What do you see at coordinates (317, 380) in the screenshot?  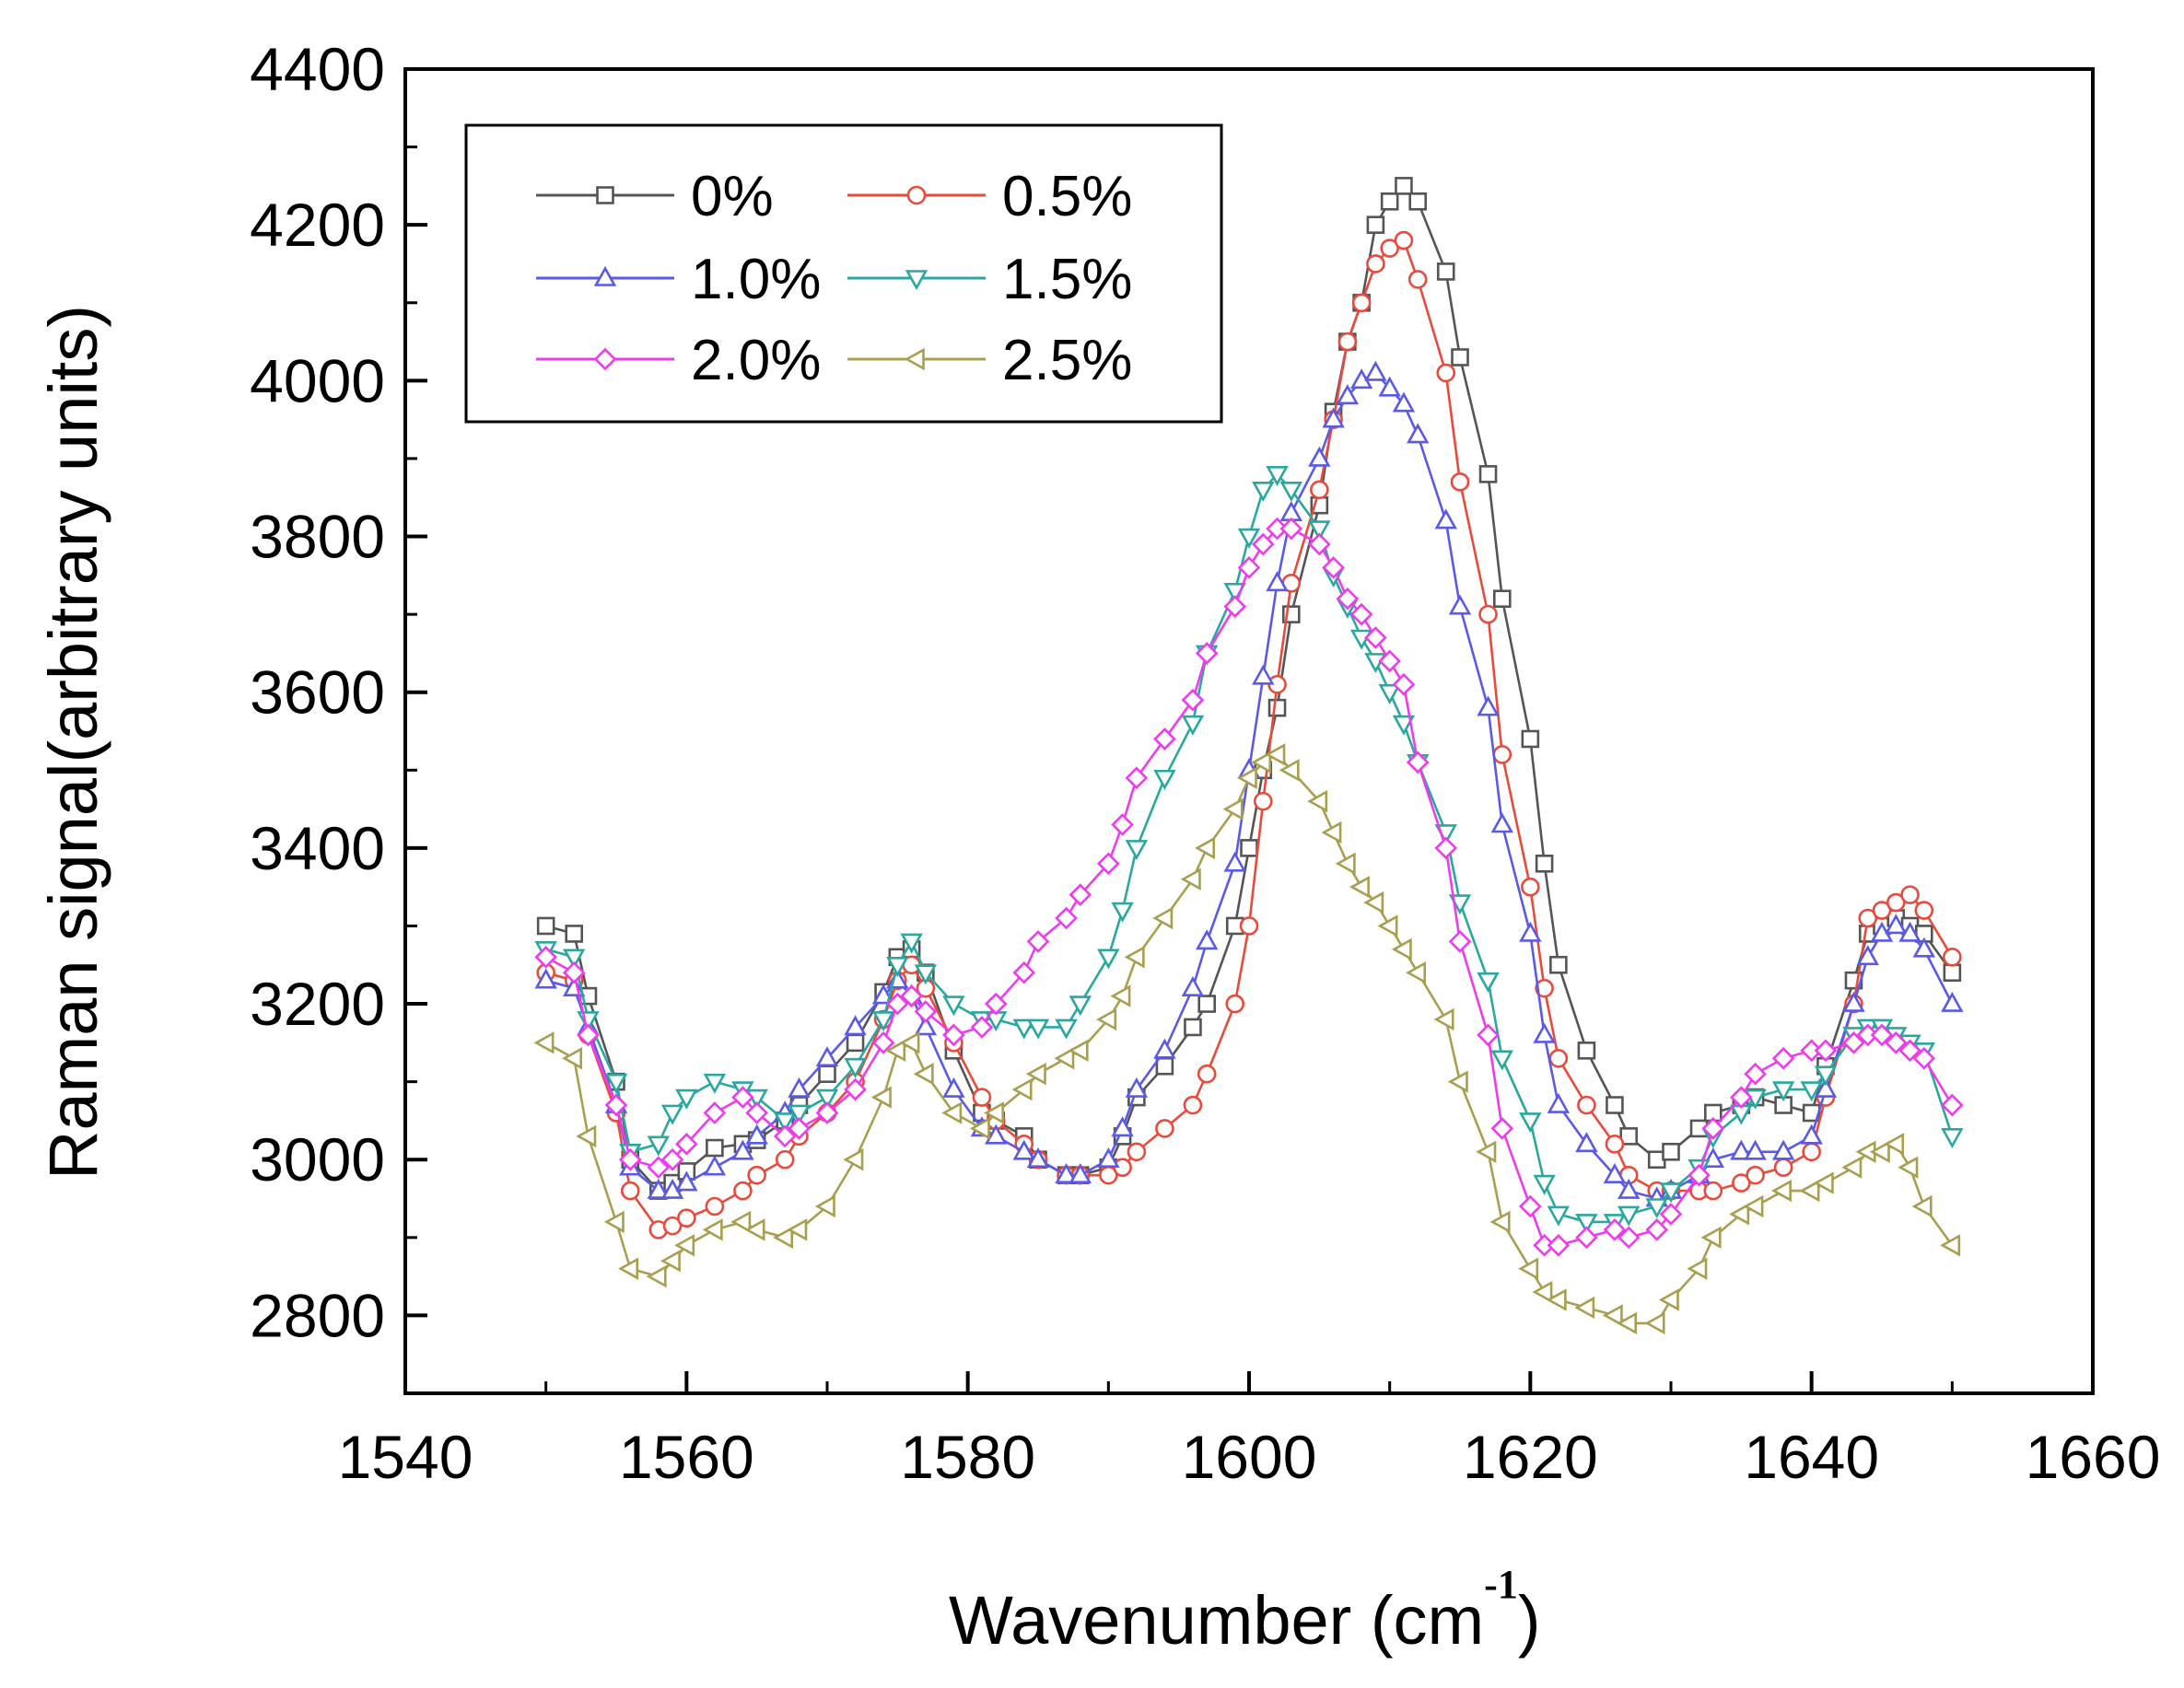 I see `y-tick-label: 4000` at bounding box center [317, 380].